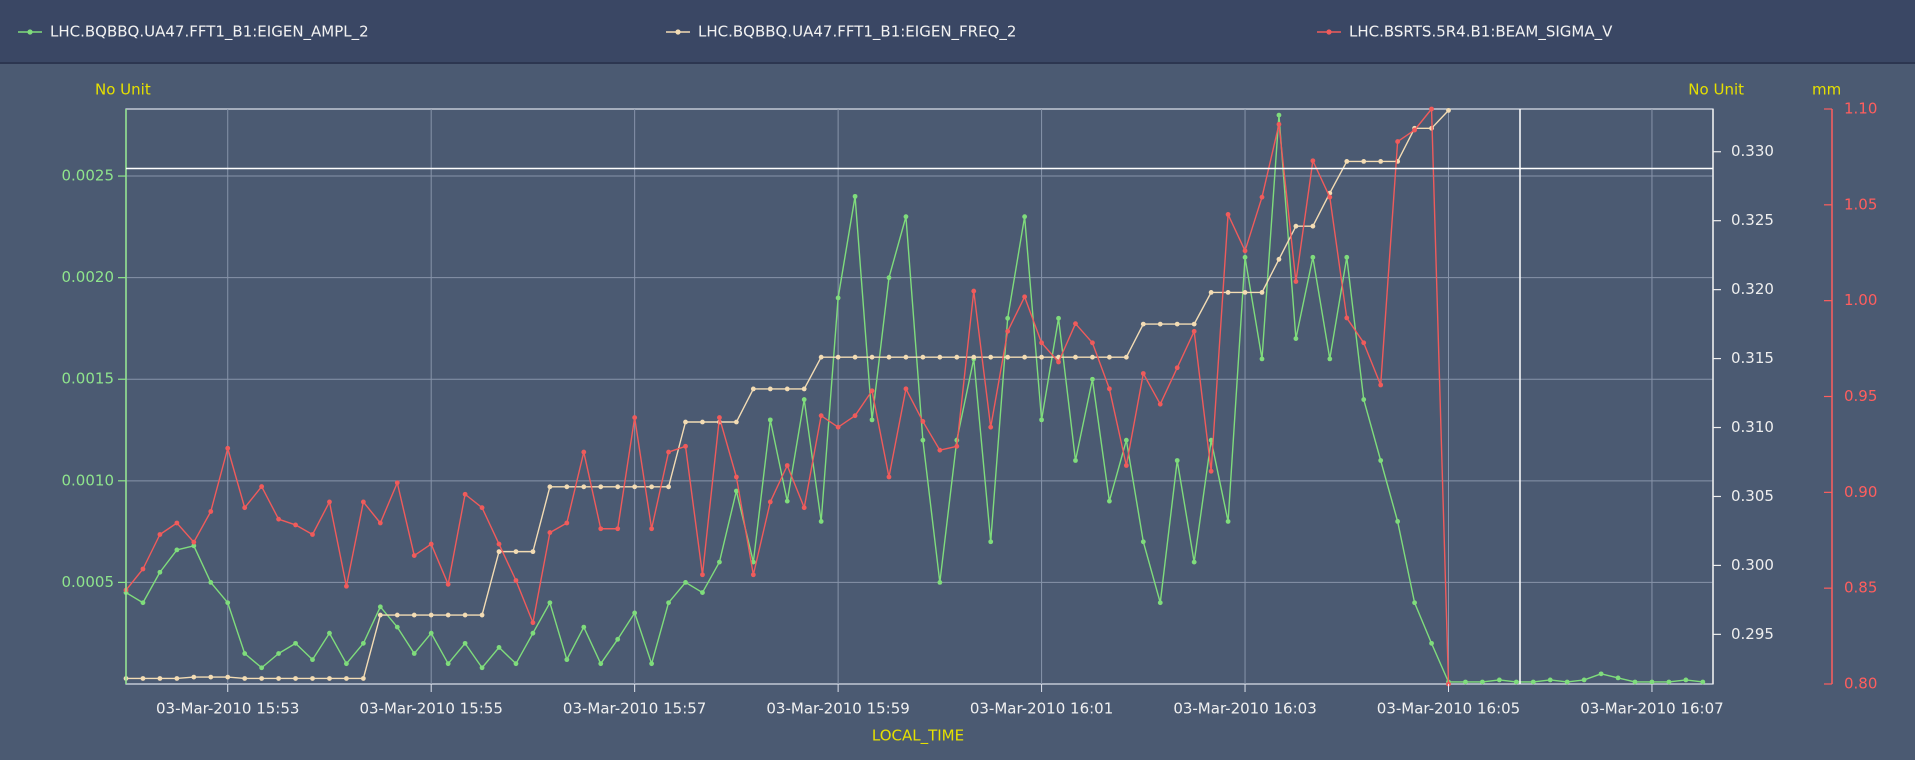 This screenshot has width=1915, height=760. I want to click on x-axis-title: LOCAL_TIME, so click(918, 736).